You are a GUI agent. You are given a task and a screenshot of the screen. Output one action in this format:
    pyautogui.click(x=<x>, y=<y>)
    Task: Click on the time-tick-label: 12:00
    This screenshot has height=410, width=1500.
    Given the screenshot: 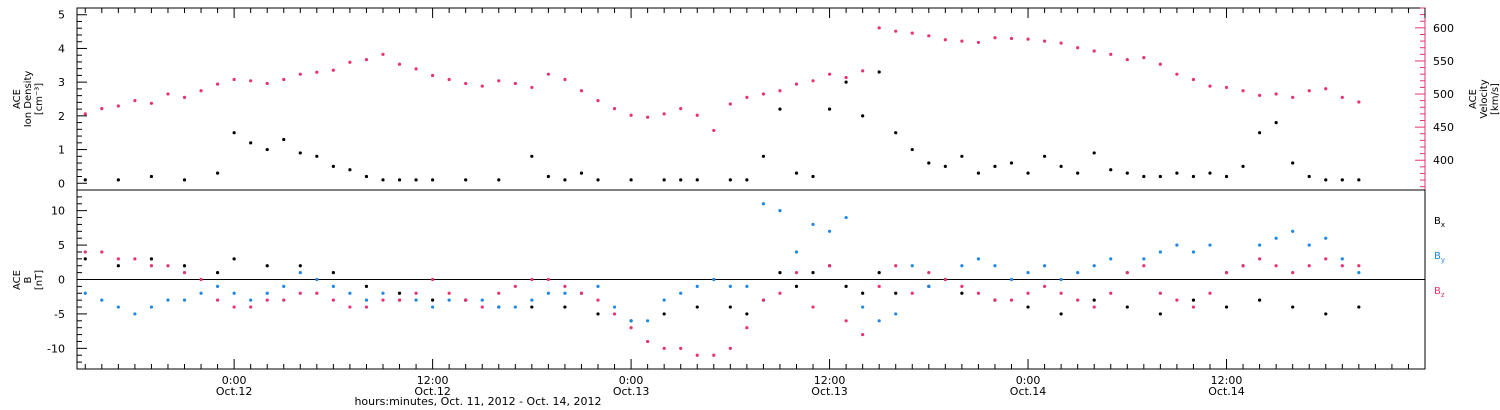 What is the action you would take?
    pyautogui.click(x=1227, y=380)
    